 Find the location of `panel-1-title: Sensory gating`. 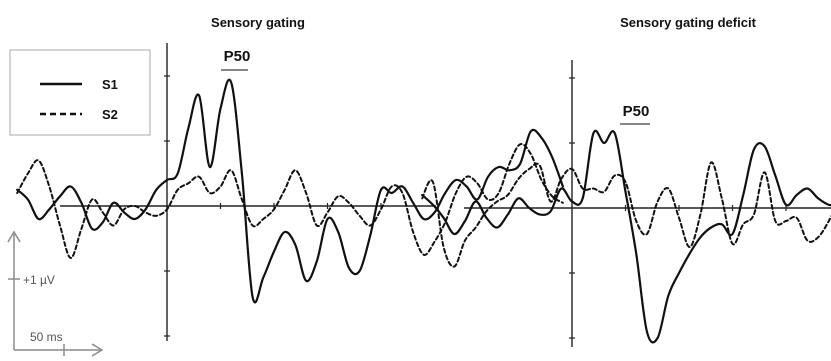

panel-1-title: Sensory gating is located at coordinates (258, 22).